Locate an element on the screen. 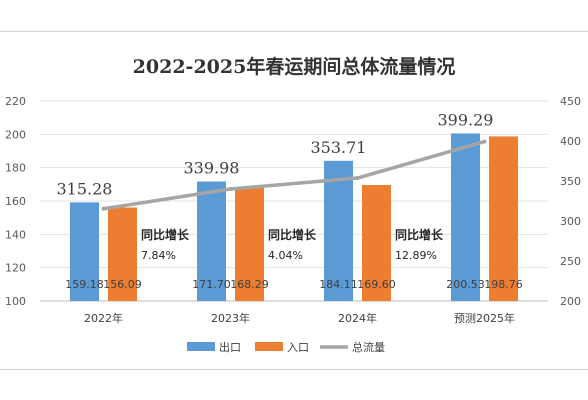 The height and width of the screenshot is (400, 588). bar-value-label: 169.60 is located at coordinates (376, 284).